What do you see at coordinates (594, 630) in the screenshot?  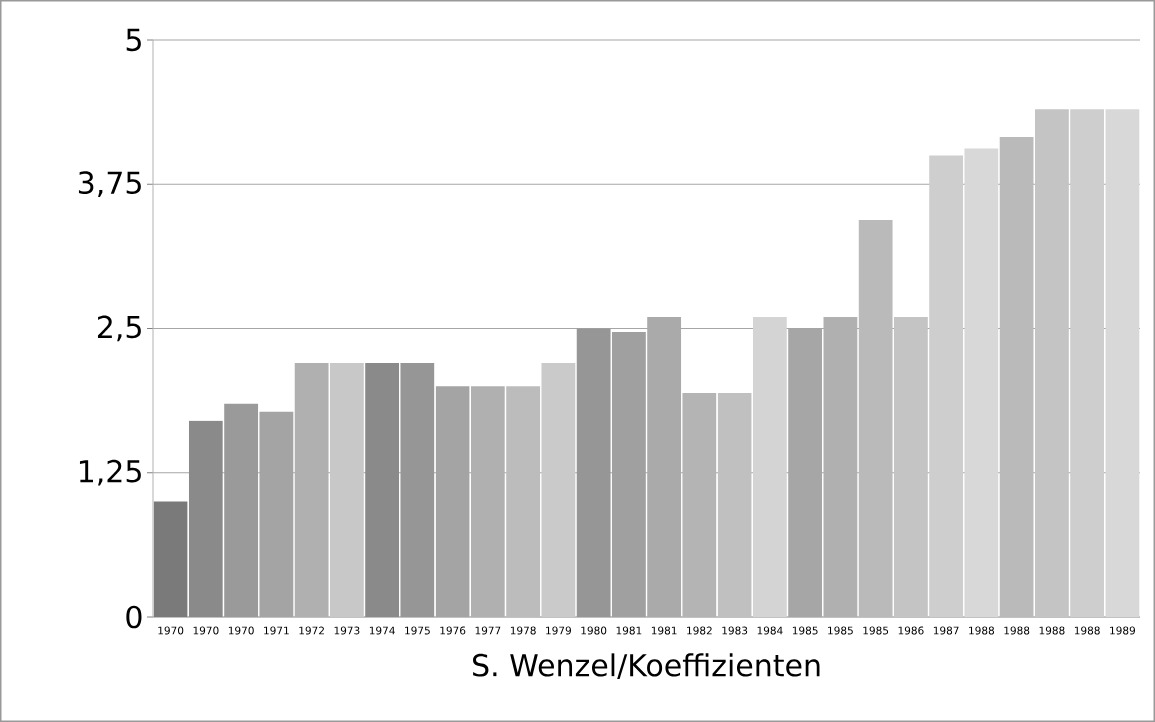 I see `x-tick-label: 1980` at bounding box center [594, 630].